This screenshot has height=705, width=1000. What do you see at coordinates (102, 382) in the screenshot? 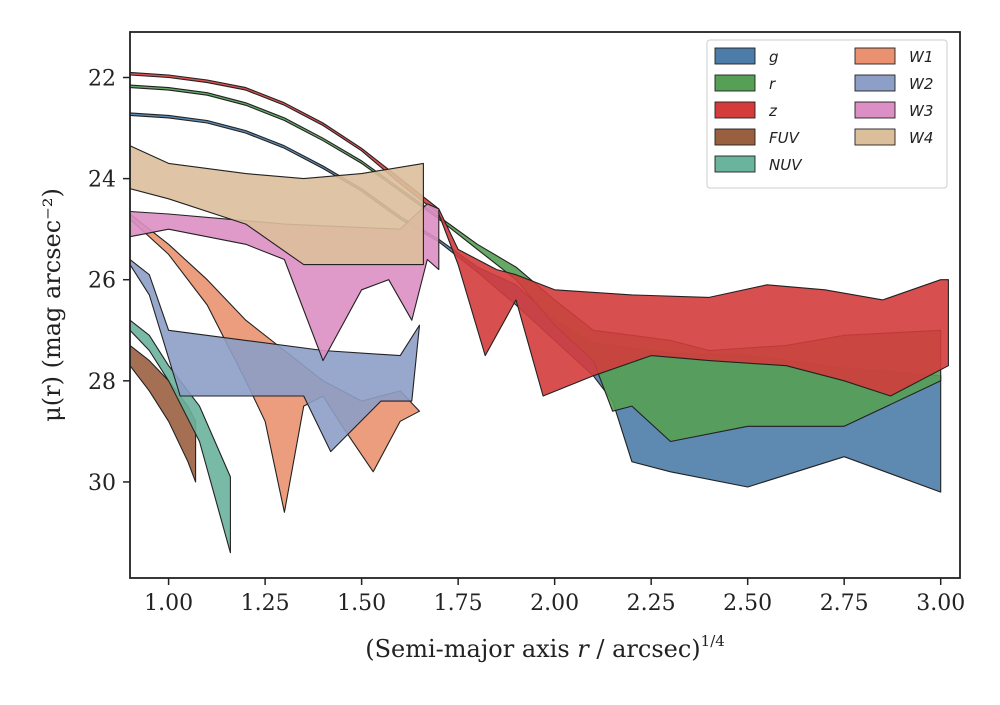
I see `y-tick-label: 28` at bounding box center [102, 382].